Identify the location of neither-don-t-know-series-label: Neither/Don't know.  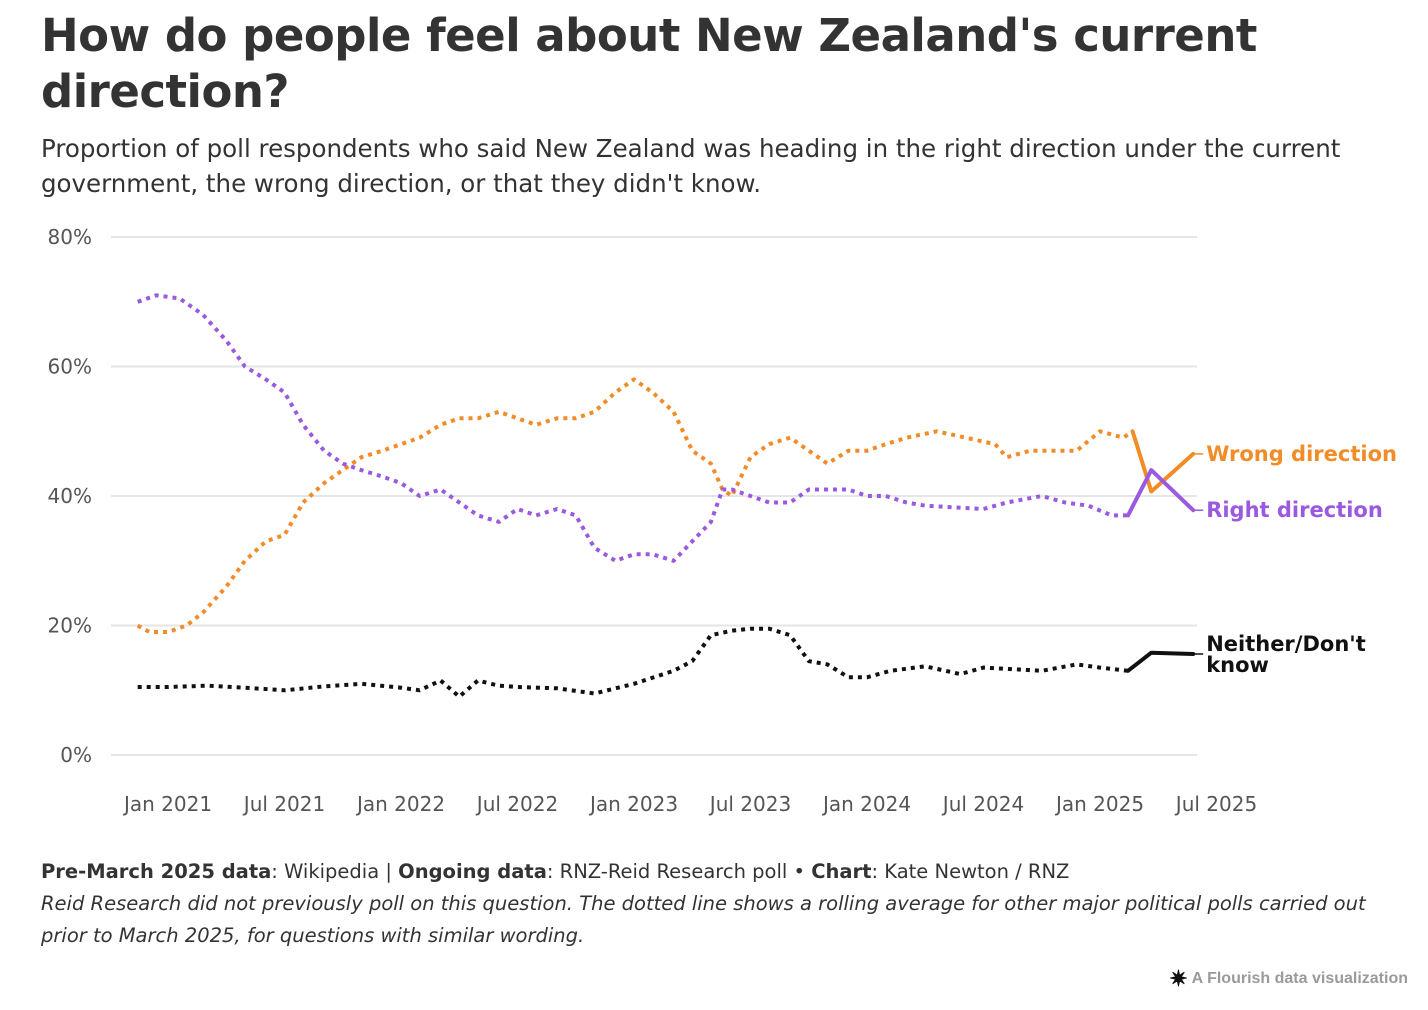
(1286, 654).